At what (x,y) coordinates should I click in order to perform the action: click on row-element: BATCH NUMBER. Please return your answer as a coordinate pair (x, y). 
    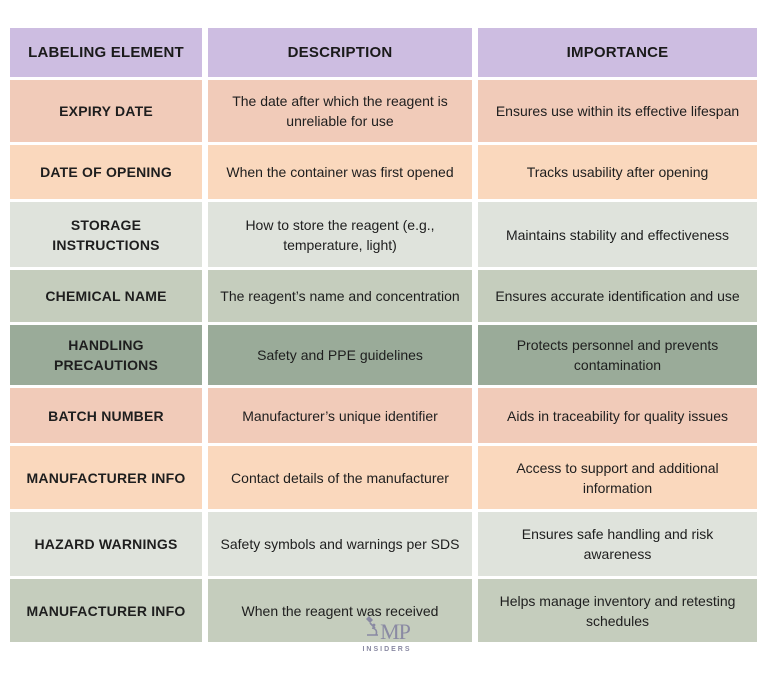
    Looking at the image, I should click on (106, 415).